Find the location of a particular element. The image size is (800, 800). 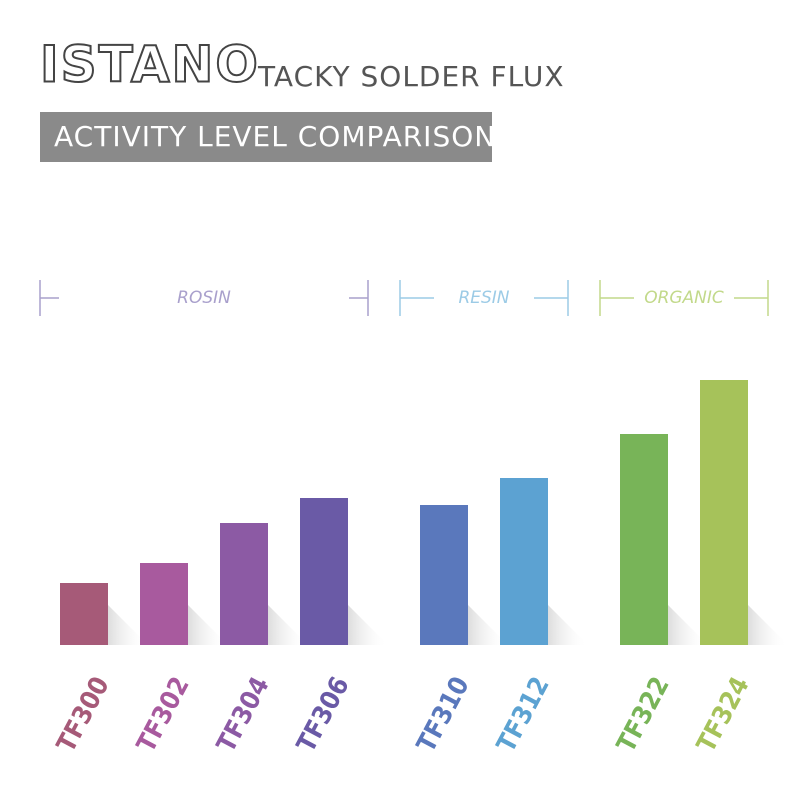

x-tick-label: TF302 is located at coordinates (163, 714).